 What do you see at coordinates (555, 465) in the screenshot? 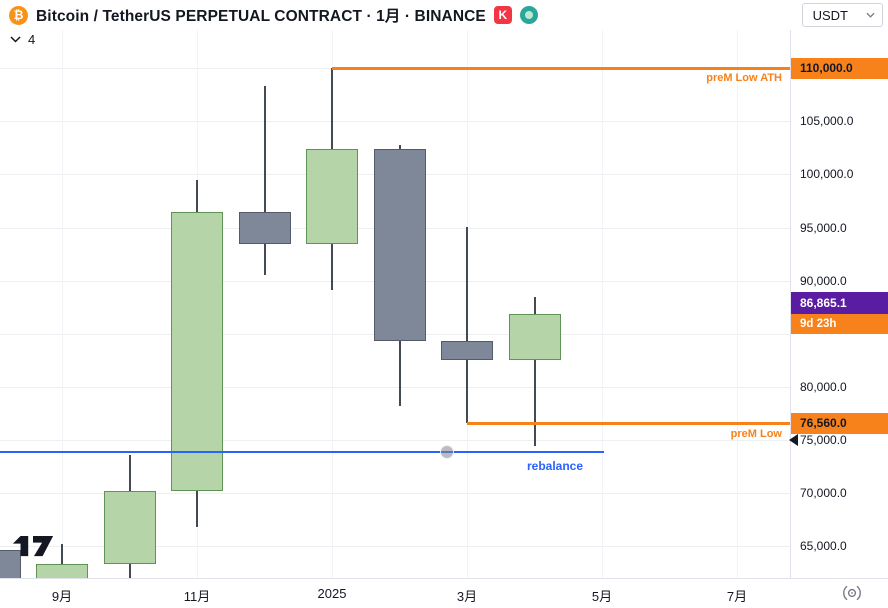
I see `drawing-line-label-rebalance: rebalance` at bounding box center [555, 465].